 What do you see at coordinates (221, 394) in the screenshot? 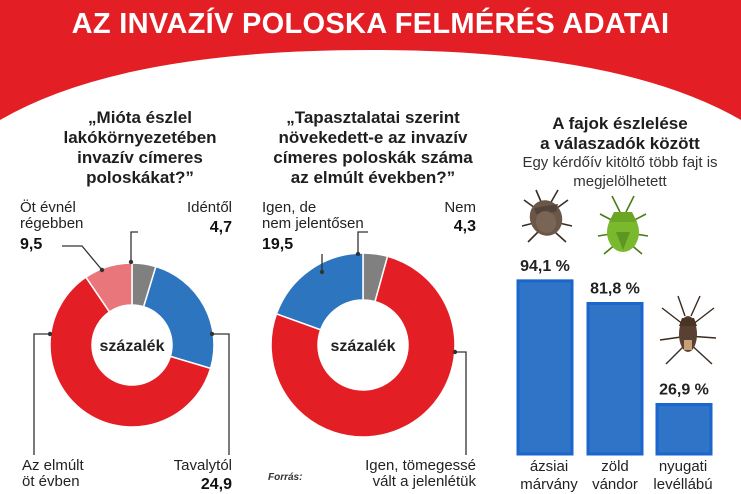
I see `chart1-leader-tavaly` at bounding box center [221, 394].